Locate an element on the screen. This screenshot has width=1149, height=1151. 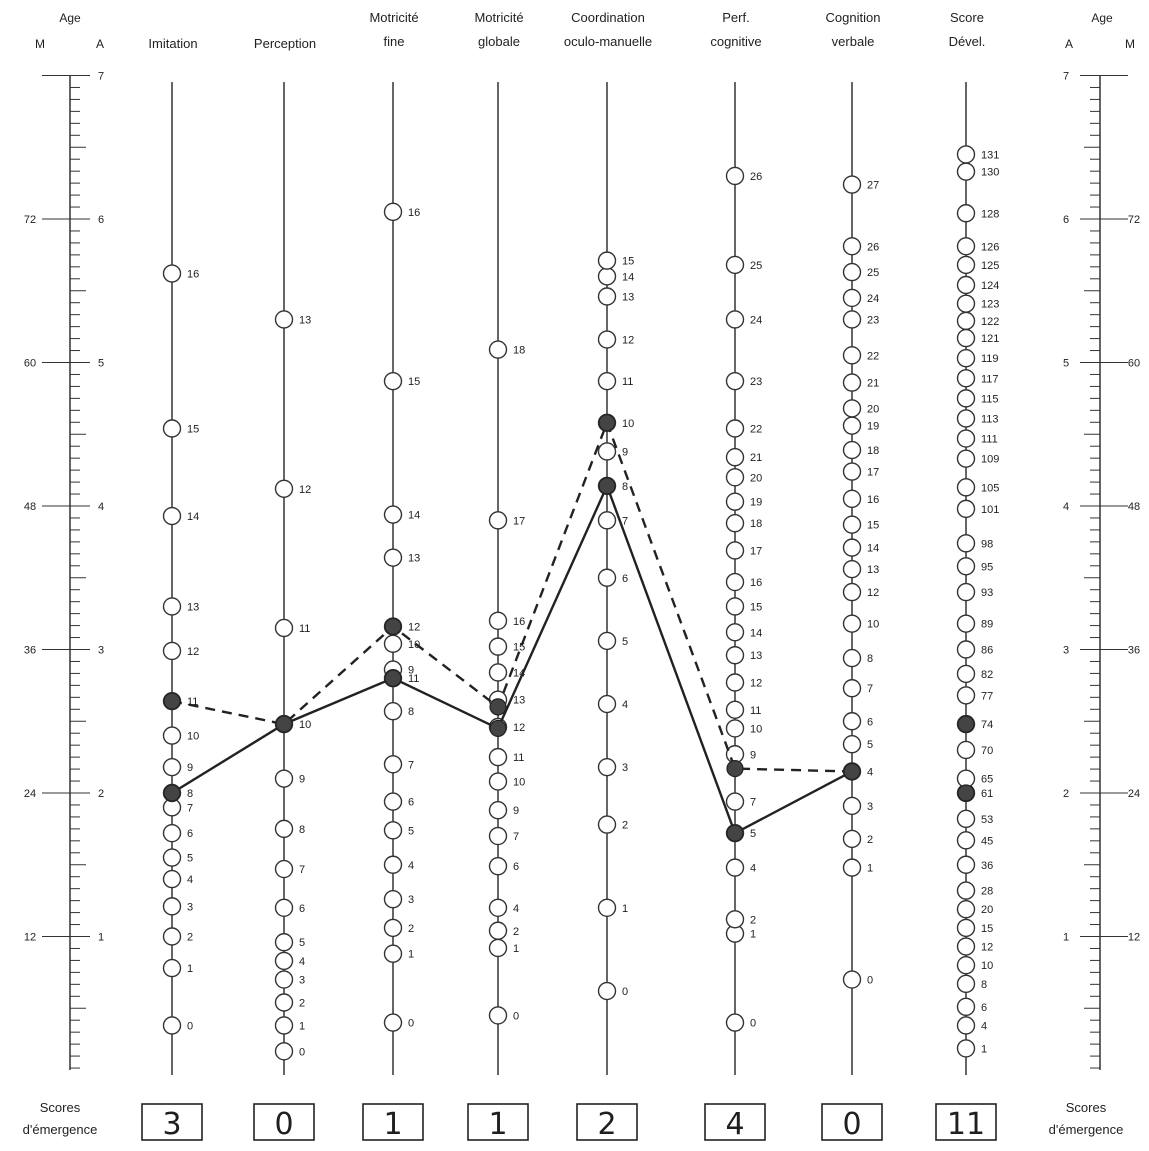
item-label: 17 is located at coordinates (519, 521).